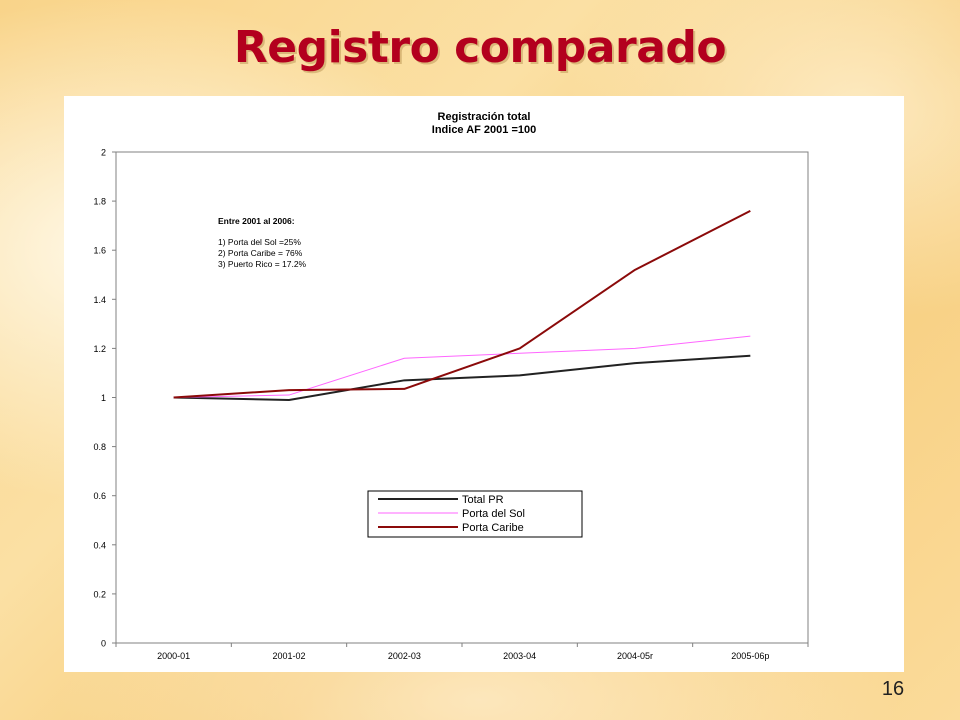  What do you see at coordinates (99, 594) in the screenshot?
I see `y-tick-label: 0.2` at bounding box center [99, 594].